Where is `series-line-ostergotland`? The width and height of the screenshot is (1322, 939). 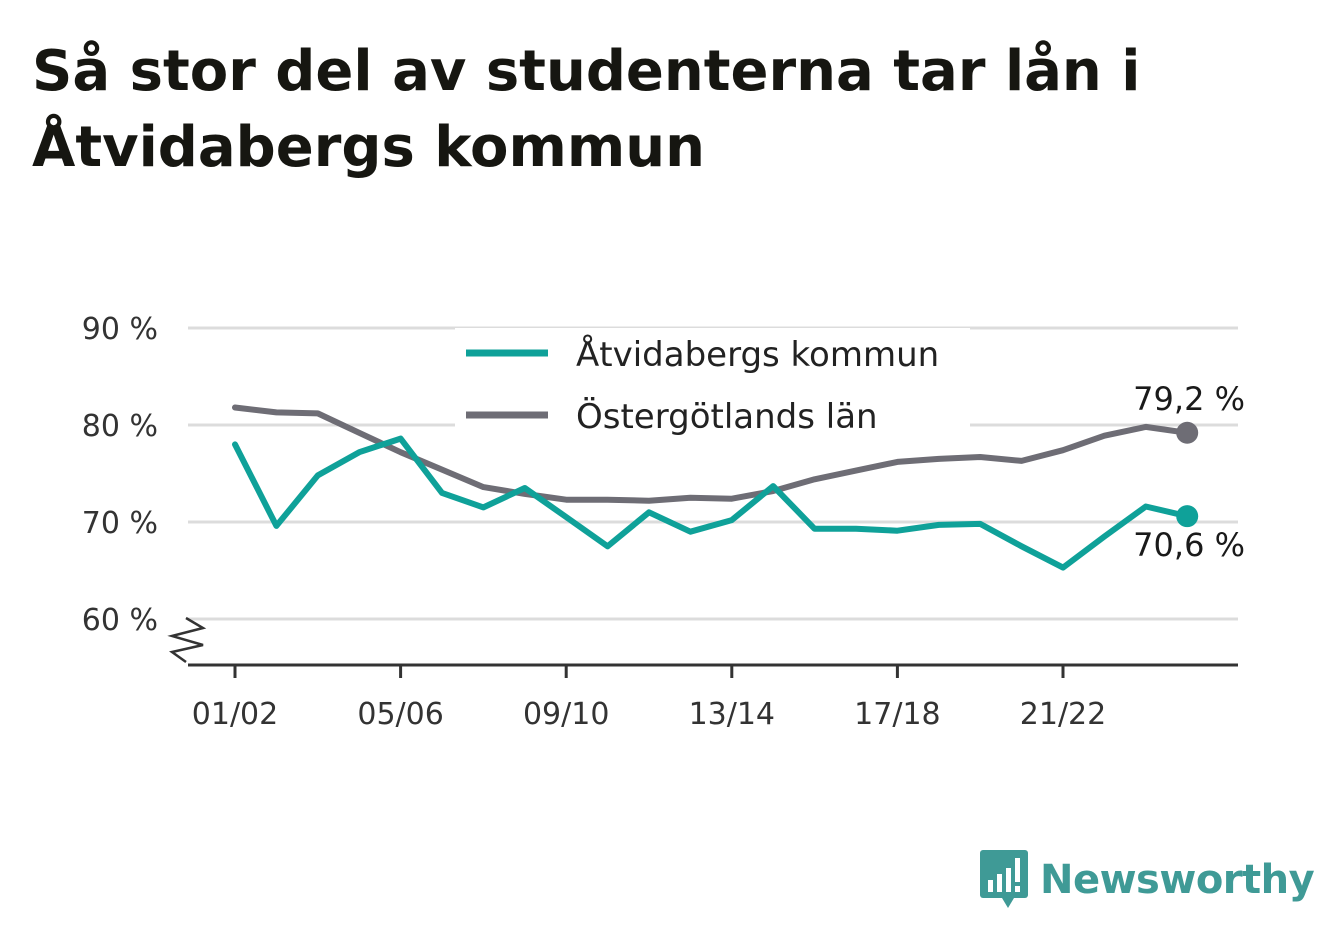
series-line-ostergotland is located at coordinates (711, 454).